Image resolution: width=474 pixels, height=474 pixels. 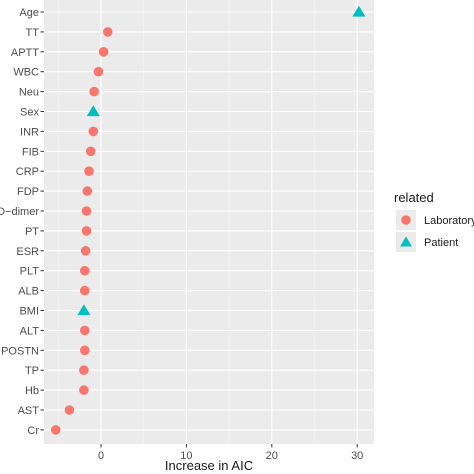 What do you see at coordinates (29, 13) in the screenshot?
I see `y-tick-label: Age` at bounding box center [29, 13].